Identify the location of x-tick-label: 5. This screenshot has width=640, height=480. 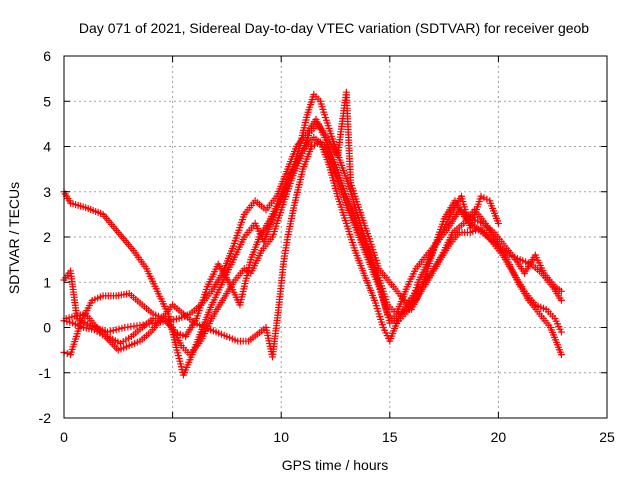
(173, 437).